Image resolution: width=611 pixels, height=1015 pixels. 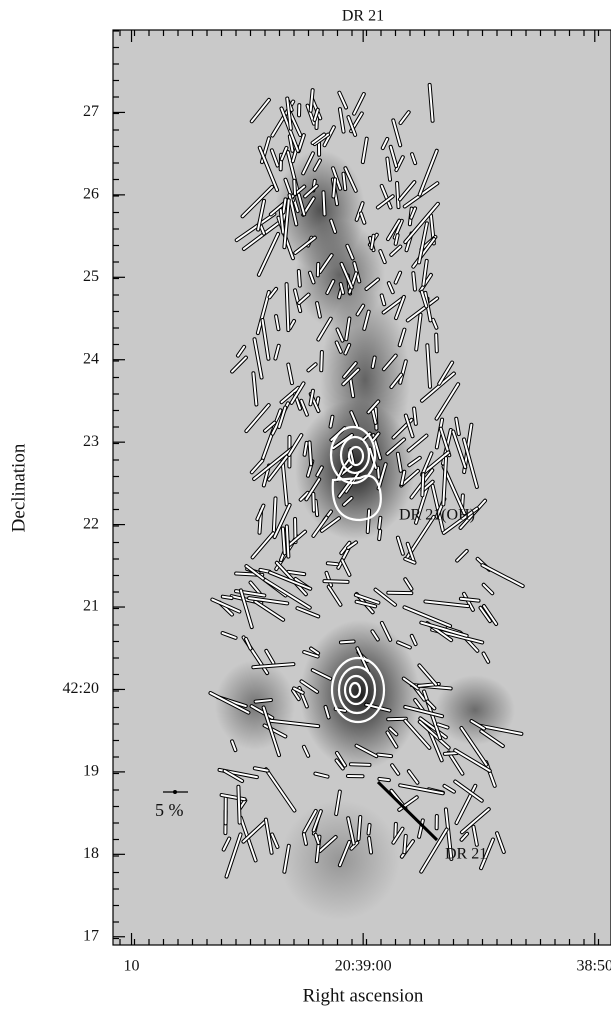 What do you see at coordinates (81, 688) in the screenshot?
I see `y-tick-label: 42:20` at bounding box center [81, 688].